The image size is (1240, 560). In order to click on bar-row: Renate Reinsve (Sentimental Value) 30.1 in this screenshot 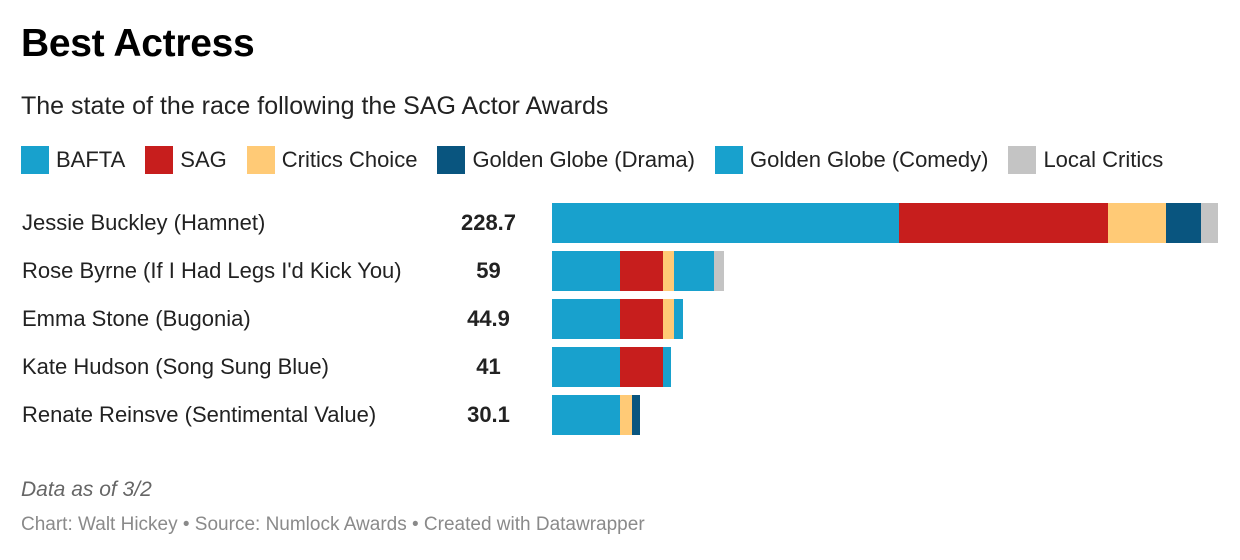, I will do `click(620, 415)`.